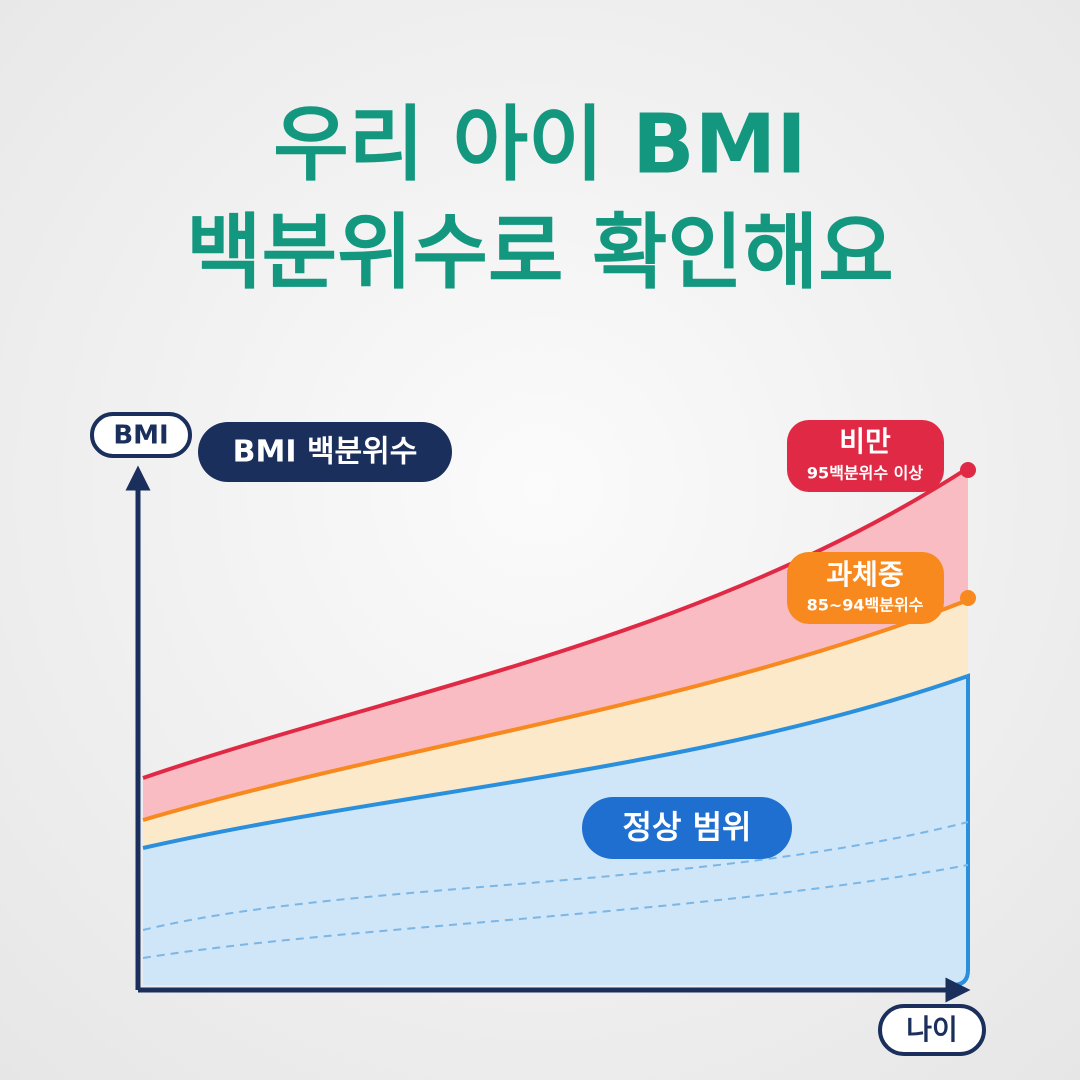 The image size is (1080, 1084). What do you see at coordinates (865, 473) in the screenshot?
I see `zone-range: 95백분위수 이상` at bounding box center [865, 473].